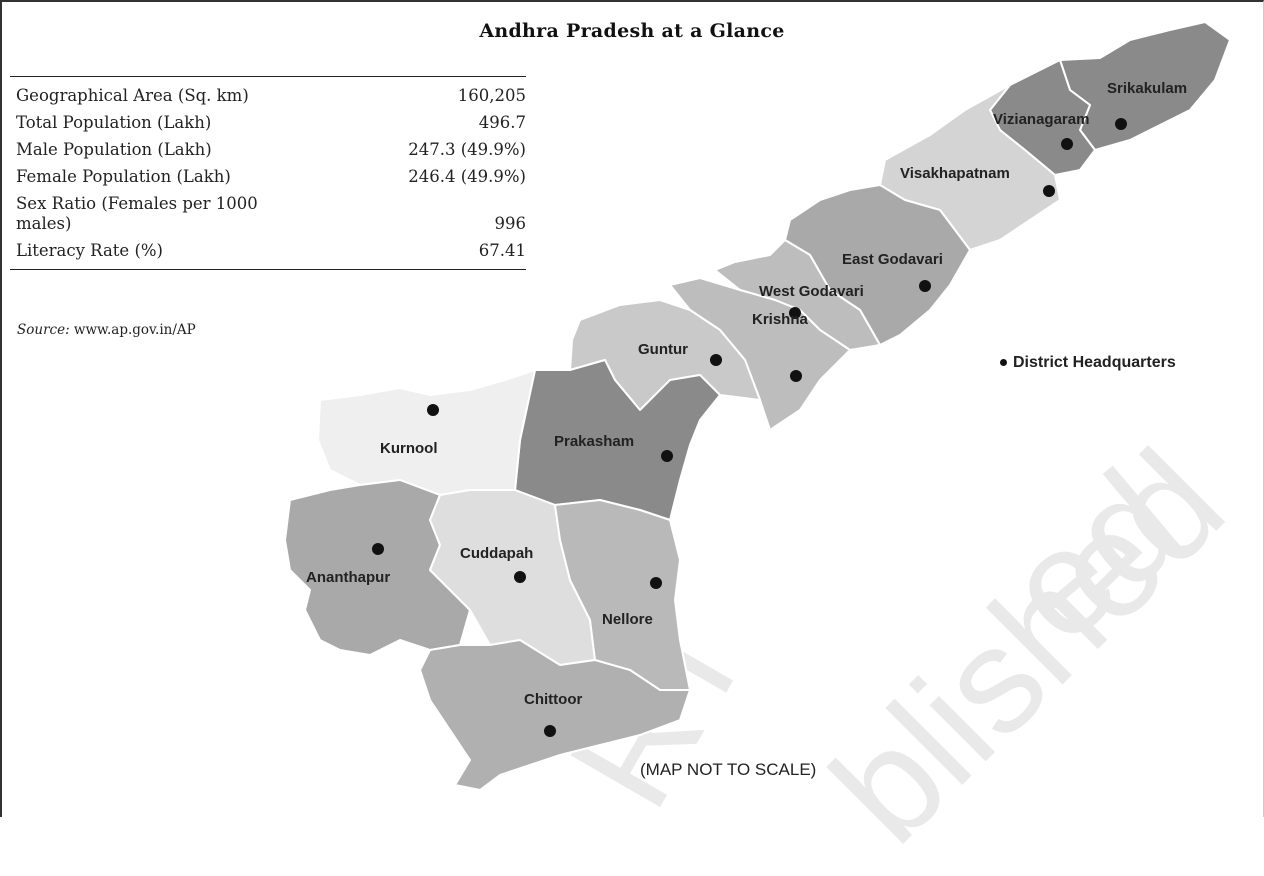  Describe the element at coordinates (1041, 119) in the screenshot. I see `district-label-vizianagaram: Vizianagaram` at that location.